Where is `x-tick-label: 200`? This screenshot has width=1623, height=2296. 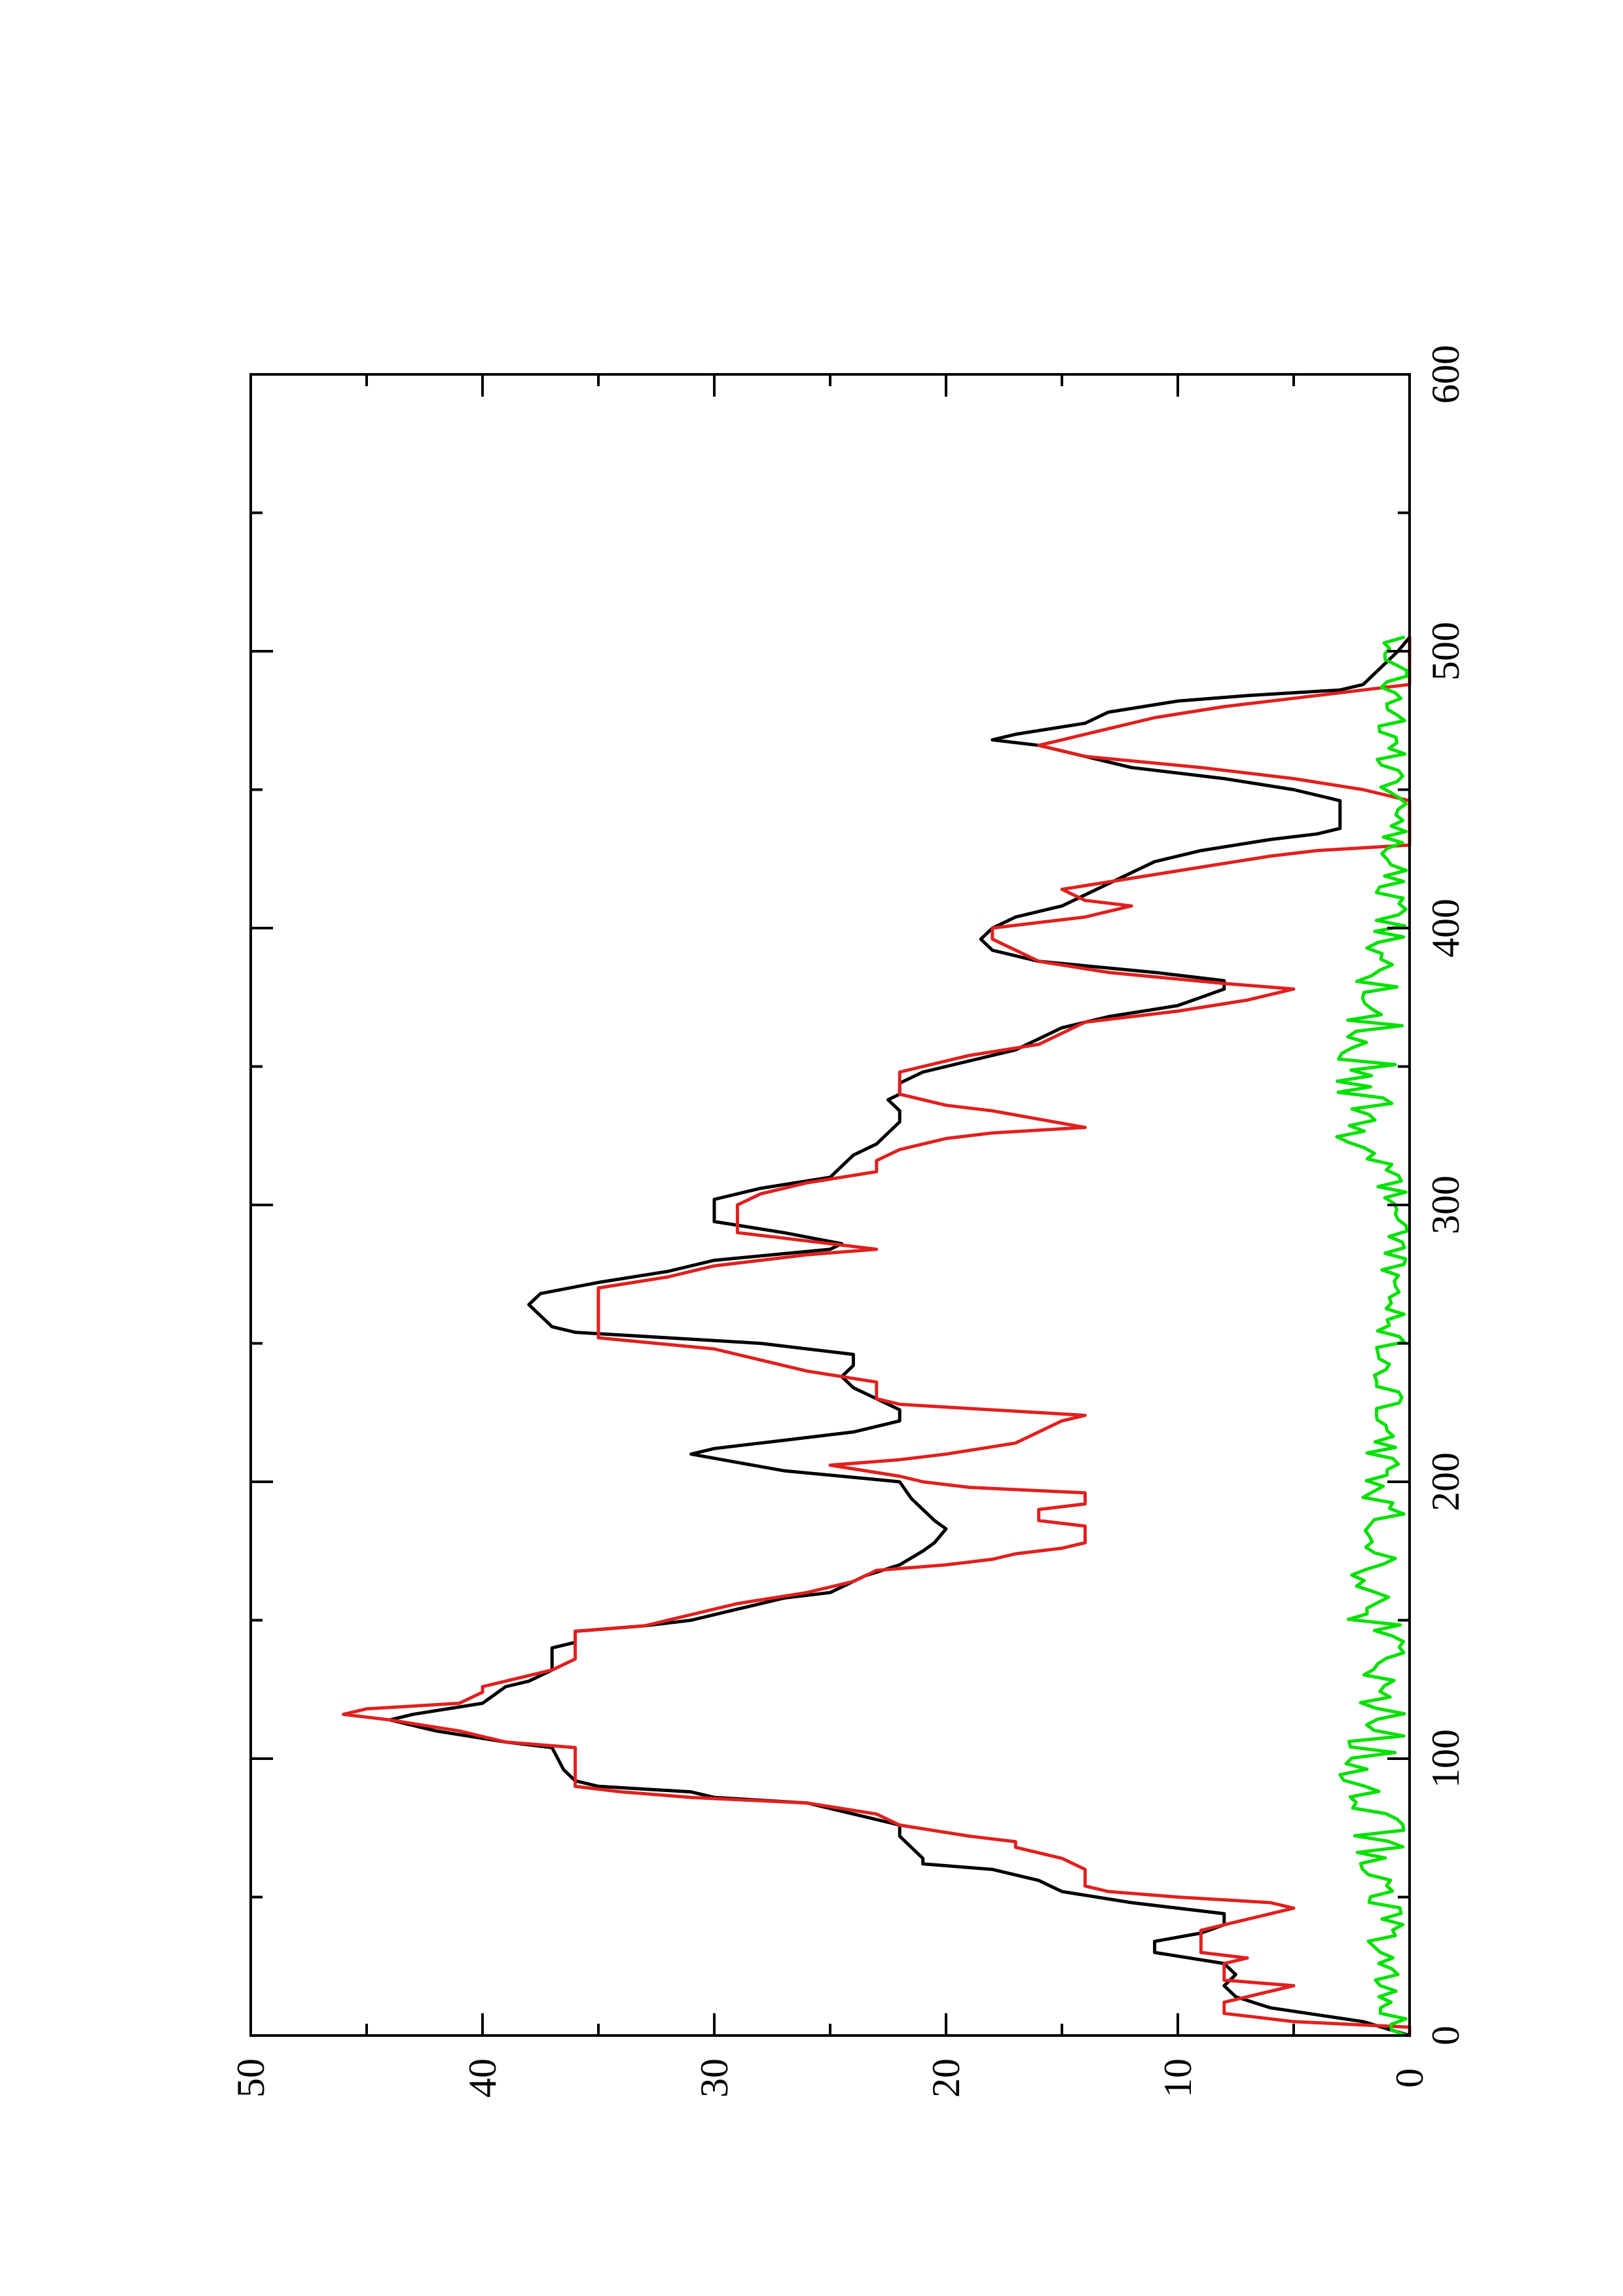 x-tick-label: 200 is located at coordinates (1445, 1481).